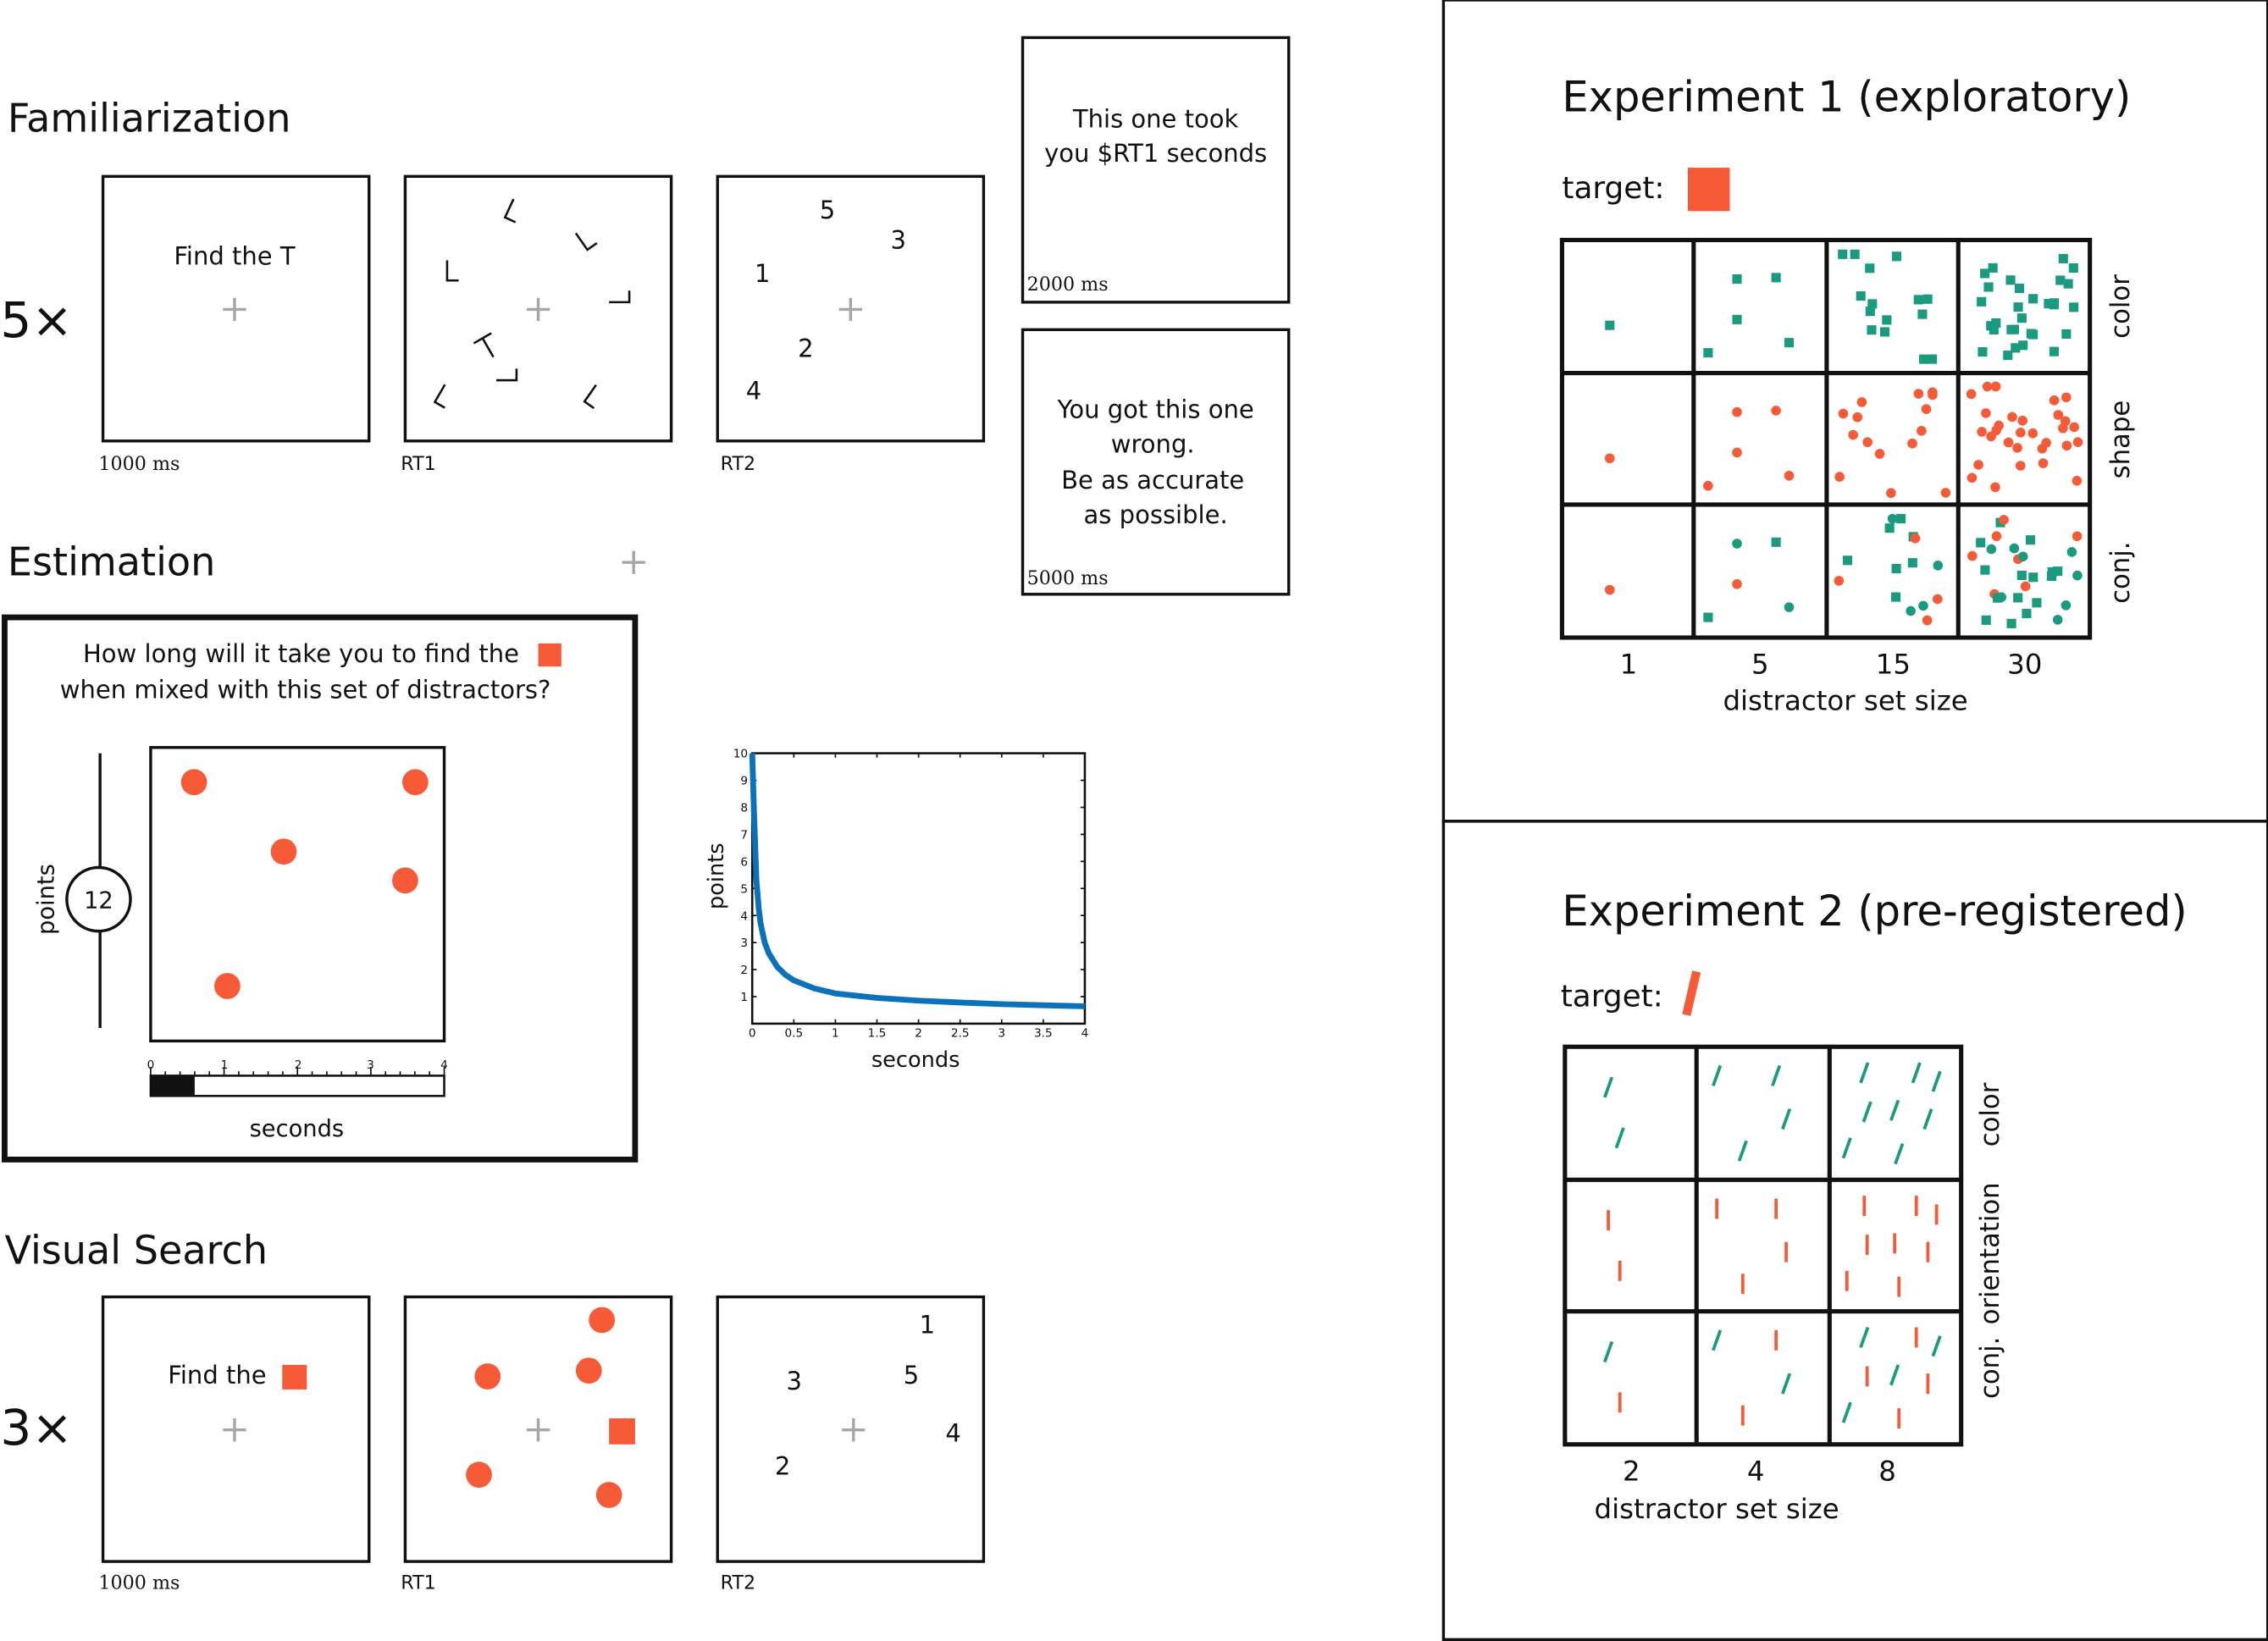 The width and height of the screenshot is (2268, 1641). Describe the element at coordinates (744, 997) in the screenshot. I see `chart-y-tick-label: 1` at that location.